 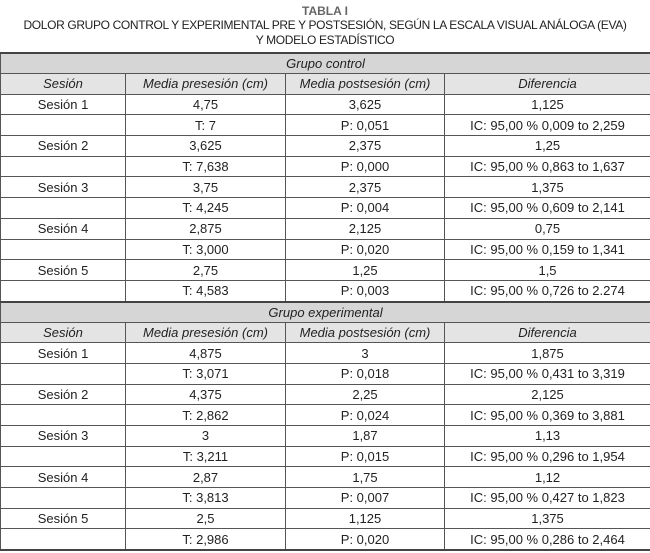 What do you see at coordinates (546, 353) in the screenshot?
I see `difference: 1,875` at bounding box center [546, 353].